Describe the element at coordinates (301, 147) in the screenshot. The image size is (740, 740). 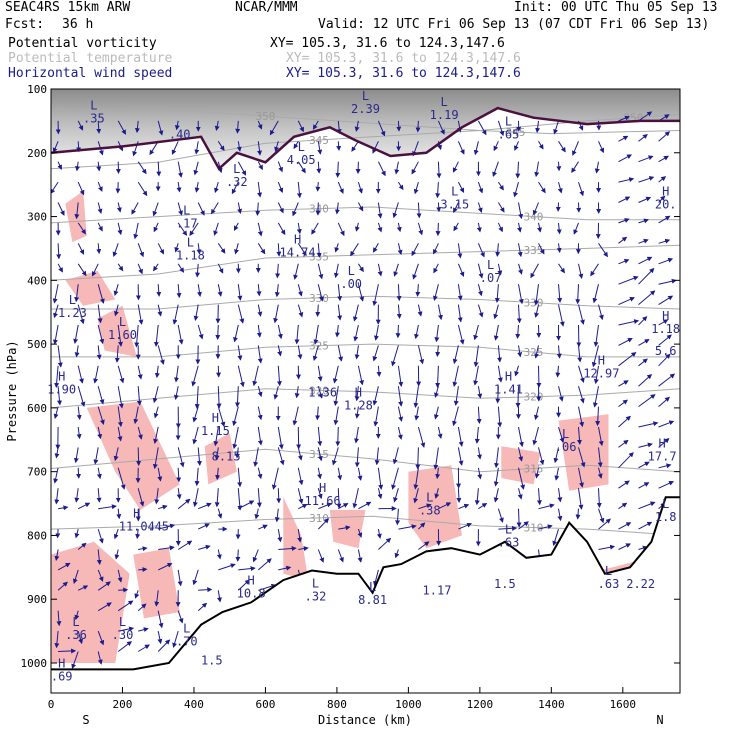
I see `extremum-letter-3: L` at that location.